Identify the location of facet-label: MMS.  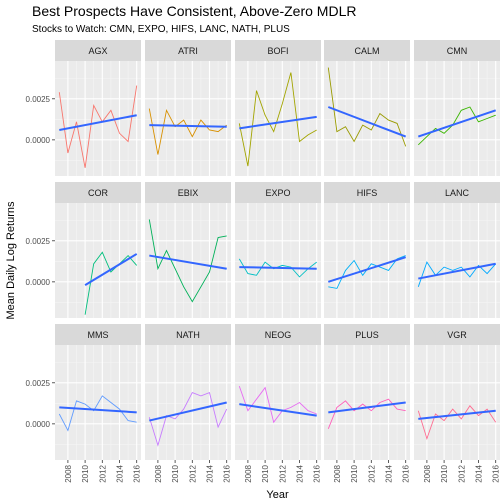
(98, 335).